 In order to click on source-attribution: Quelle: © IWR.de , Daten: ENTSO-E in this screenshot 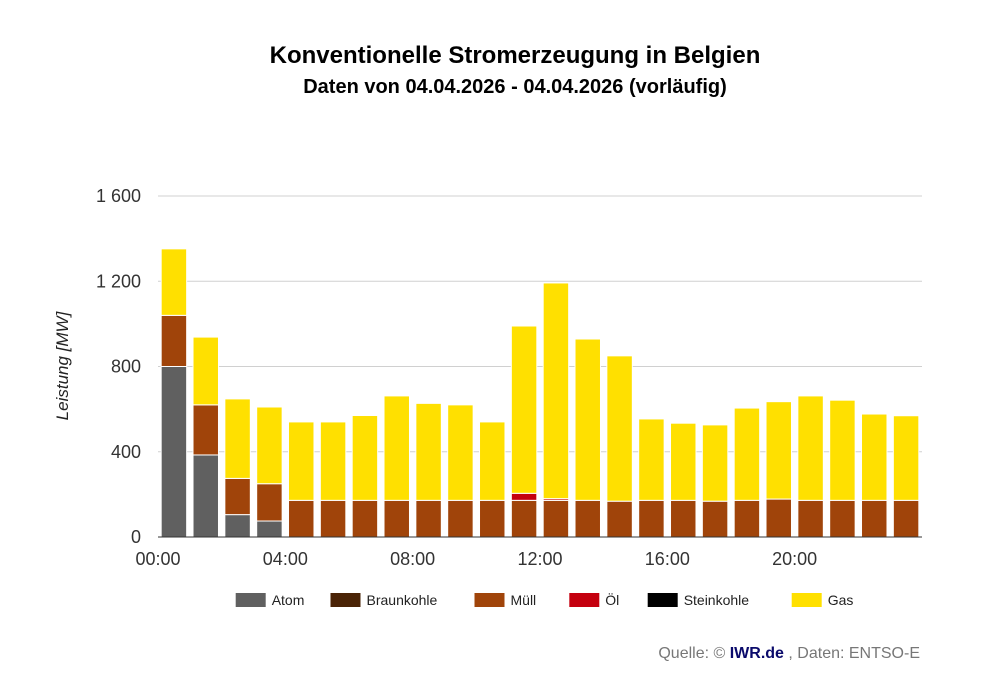, I will do `click(789, 654)`.